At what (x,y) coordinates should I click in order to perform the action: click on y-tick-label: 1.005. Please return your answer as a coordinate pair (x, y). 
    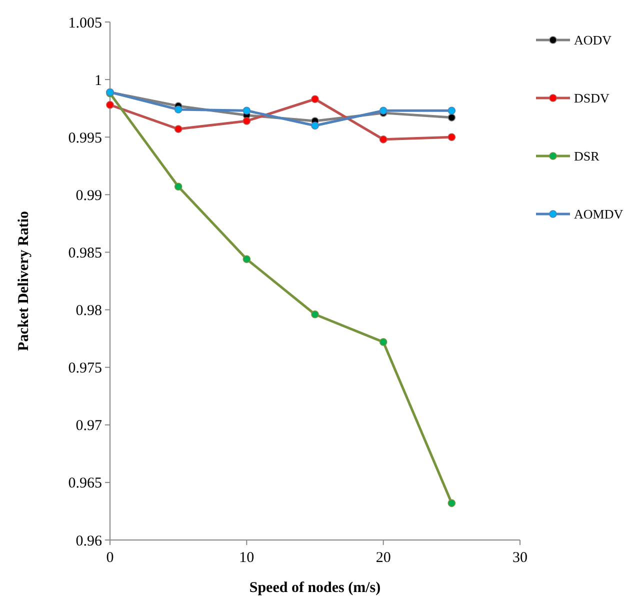
    Looking at the image, I should click on (85, 23).